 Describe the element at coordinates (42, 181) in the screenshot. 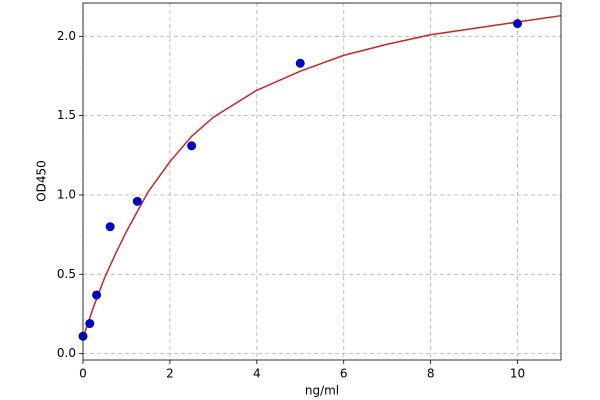

I see `y-axis-label: OD450` at that location.